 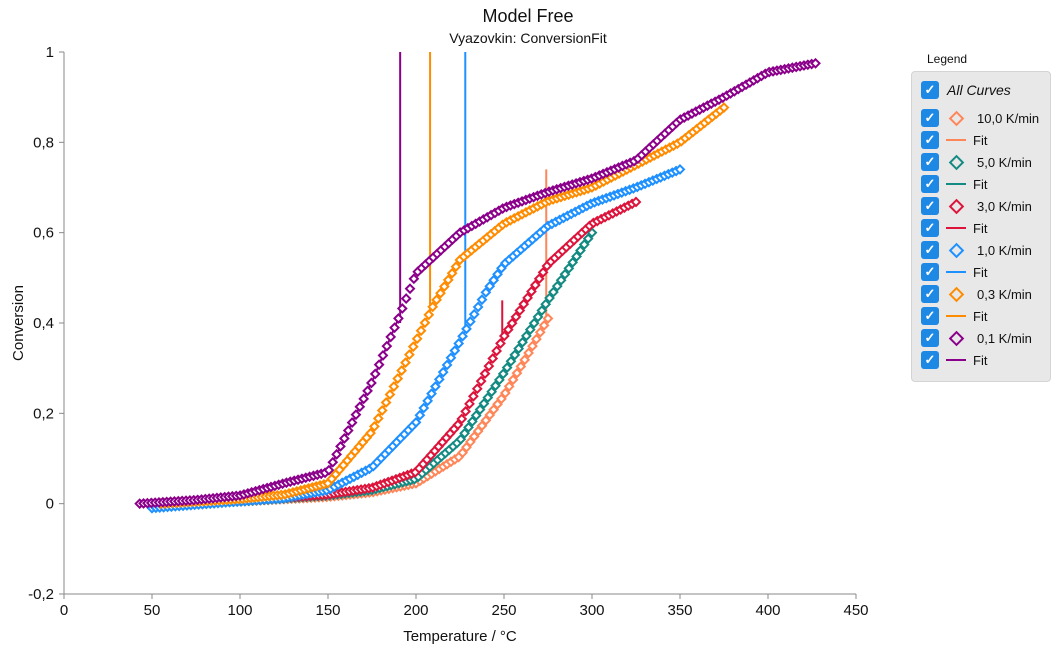 What do you see at coordinates (976, 250) in the screenshot?
I see `legend-item-series: ✓ 1,0 K/min` at bounding box center [976, 250].